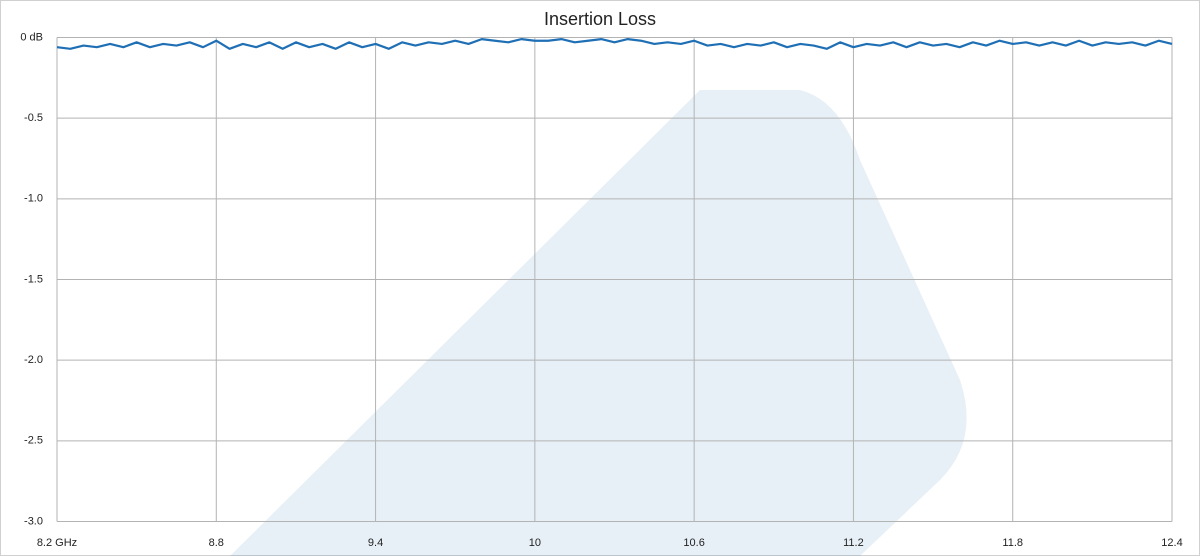 The height and width of the screenshot is (556, 1200). What do you see at coordinates (33, 360) in the screenshot?
I see `y-tick-label: -2.0` at bounding box center [33, 360].